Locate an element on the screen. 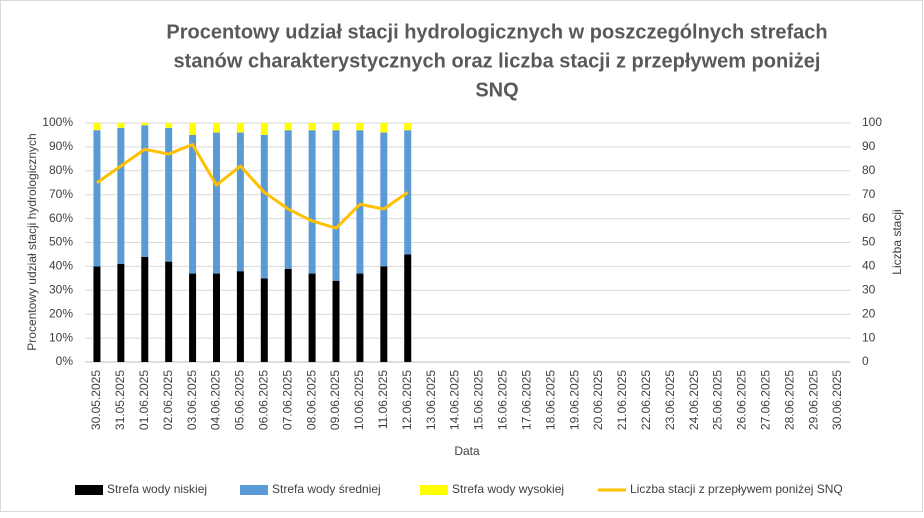 The width and height of the screenshot is (924, 518). x-tick-label: 11.06.2025 is located at coordinates (383, 399).